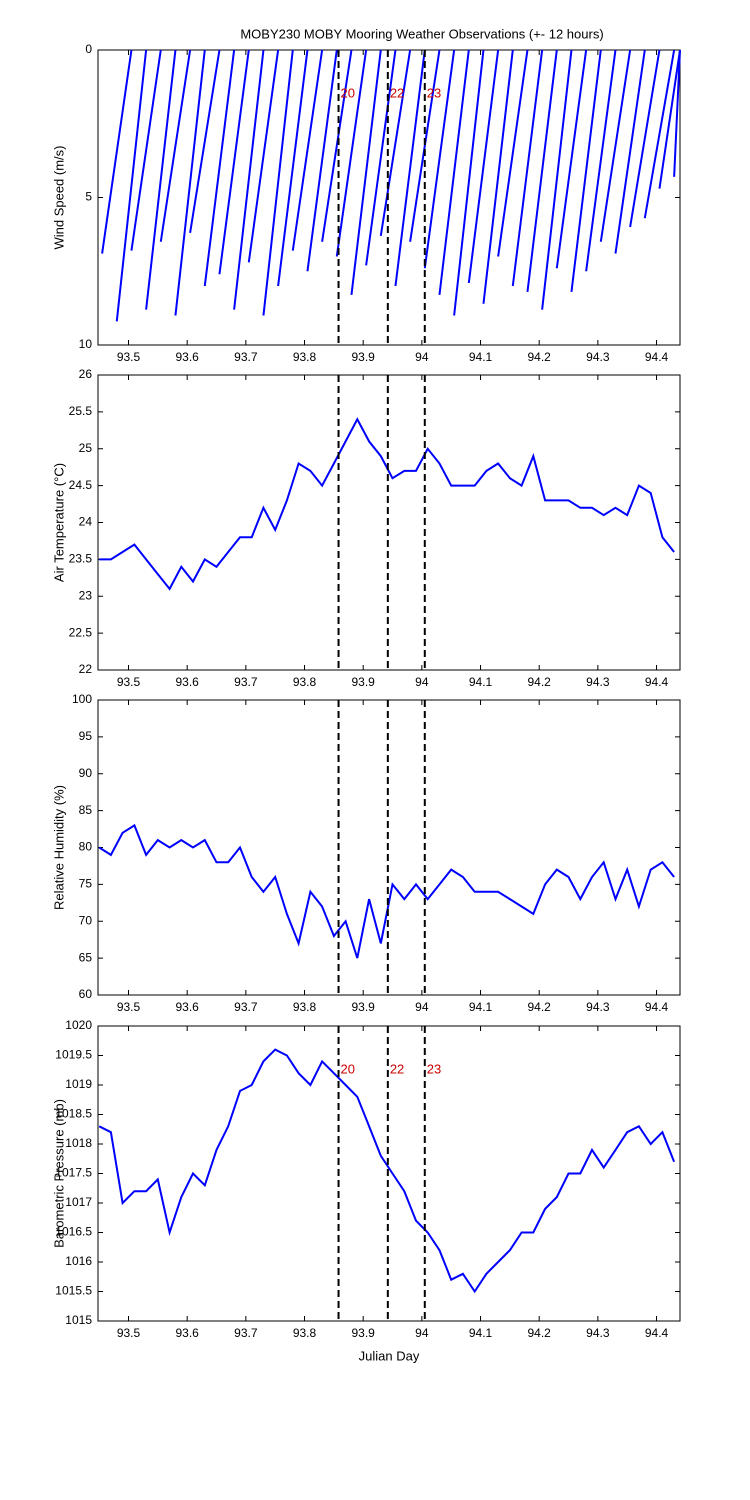 This screenshot has width=750, height=1500. What do you see at coordinates (86, 884) in the screenshot?
I see `y-tick-label: 75` at bounding box center [86, 884].